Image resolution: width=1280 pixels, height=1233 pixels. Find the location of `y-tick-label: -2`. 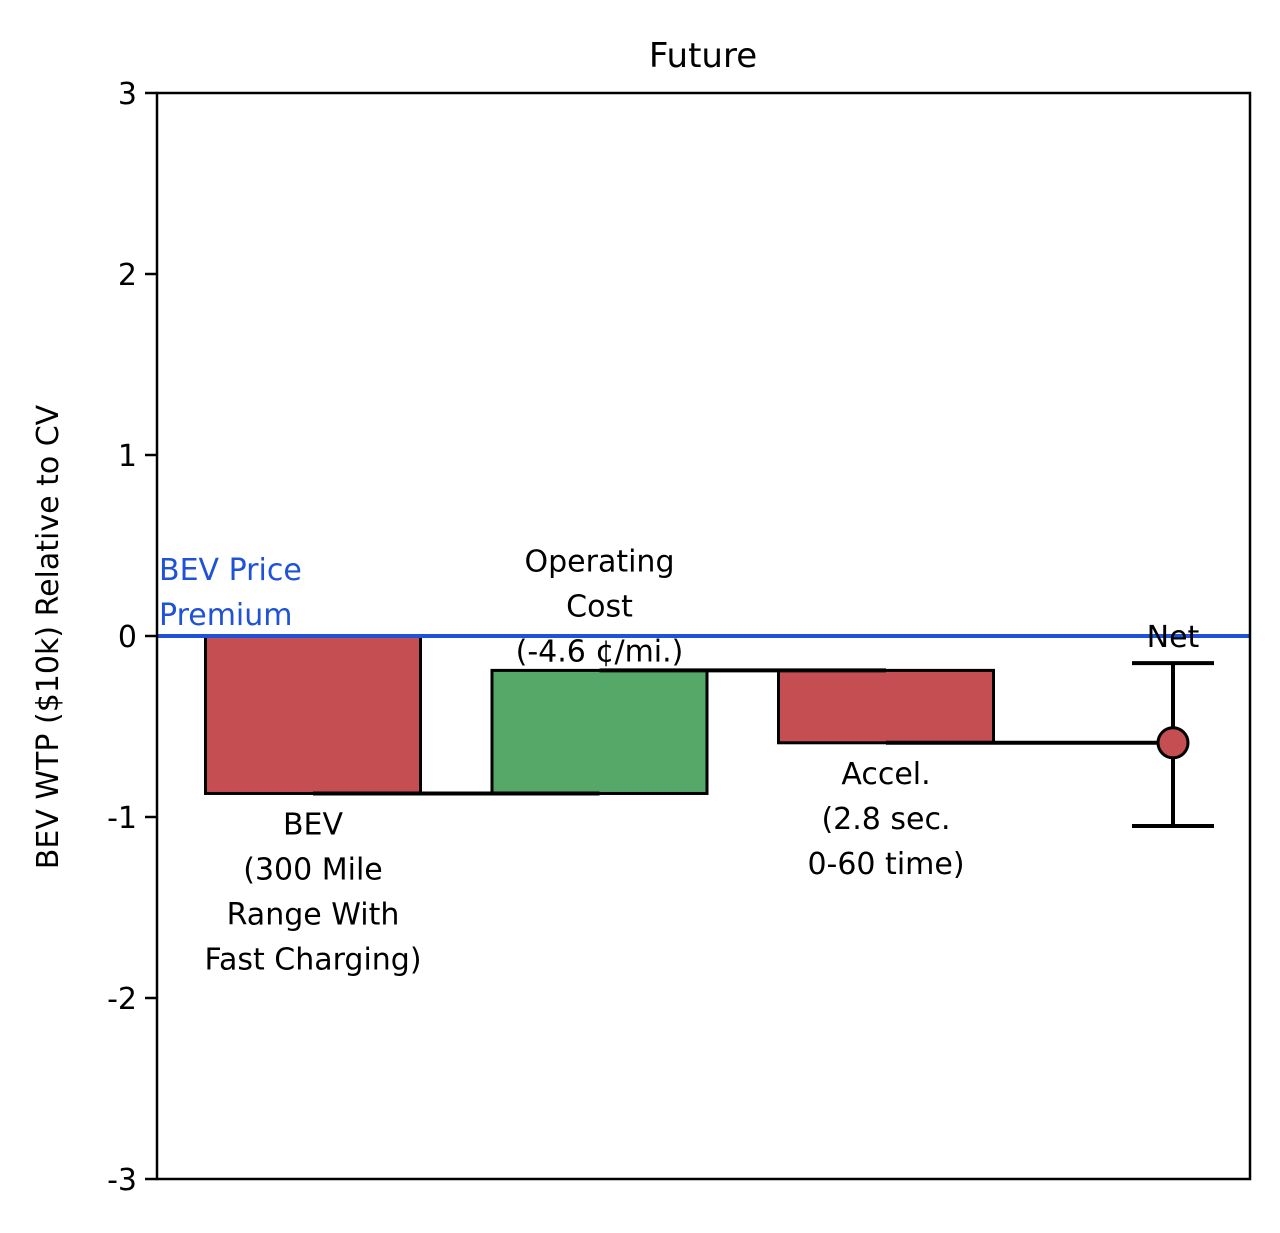

y-tick-label: -2 is located at coordinates (122, 999).